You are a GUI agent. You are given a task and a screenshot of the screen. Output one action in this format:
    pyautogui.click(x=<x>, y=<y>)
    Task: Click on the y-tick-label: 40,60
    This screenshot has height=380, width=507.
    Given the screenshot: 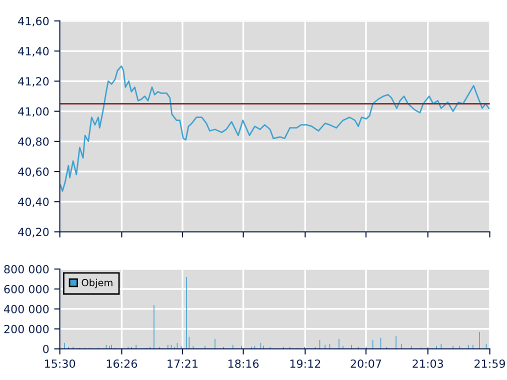 What is the action you would take?
    pyautogui.click(x=33, y=173)
    